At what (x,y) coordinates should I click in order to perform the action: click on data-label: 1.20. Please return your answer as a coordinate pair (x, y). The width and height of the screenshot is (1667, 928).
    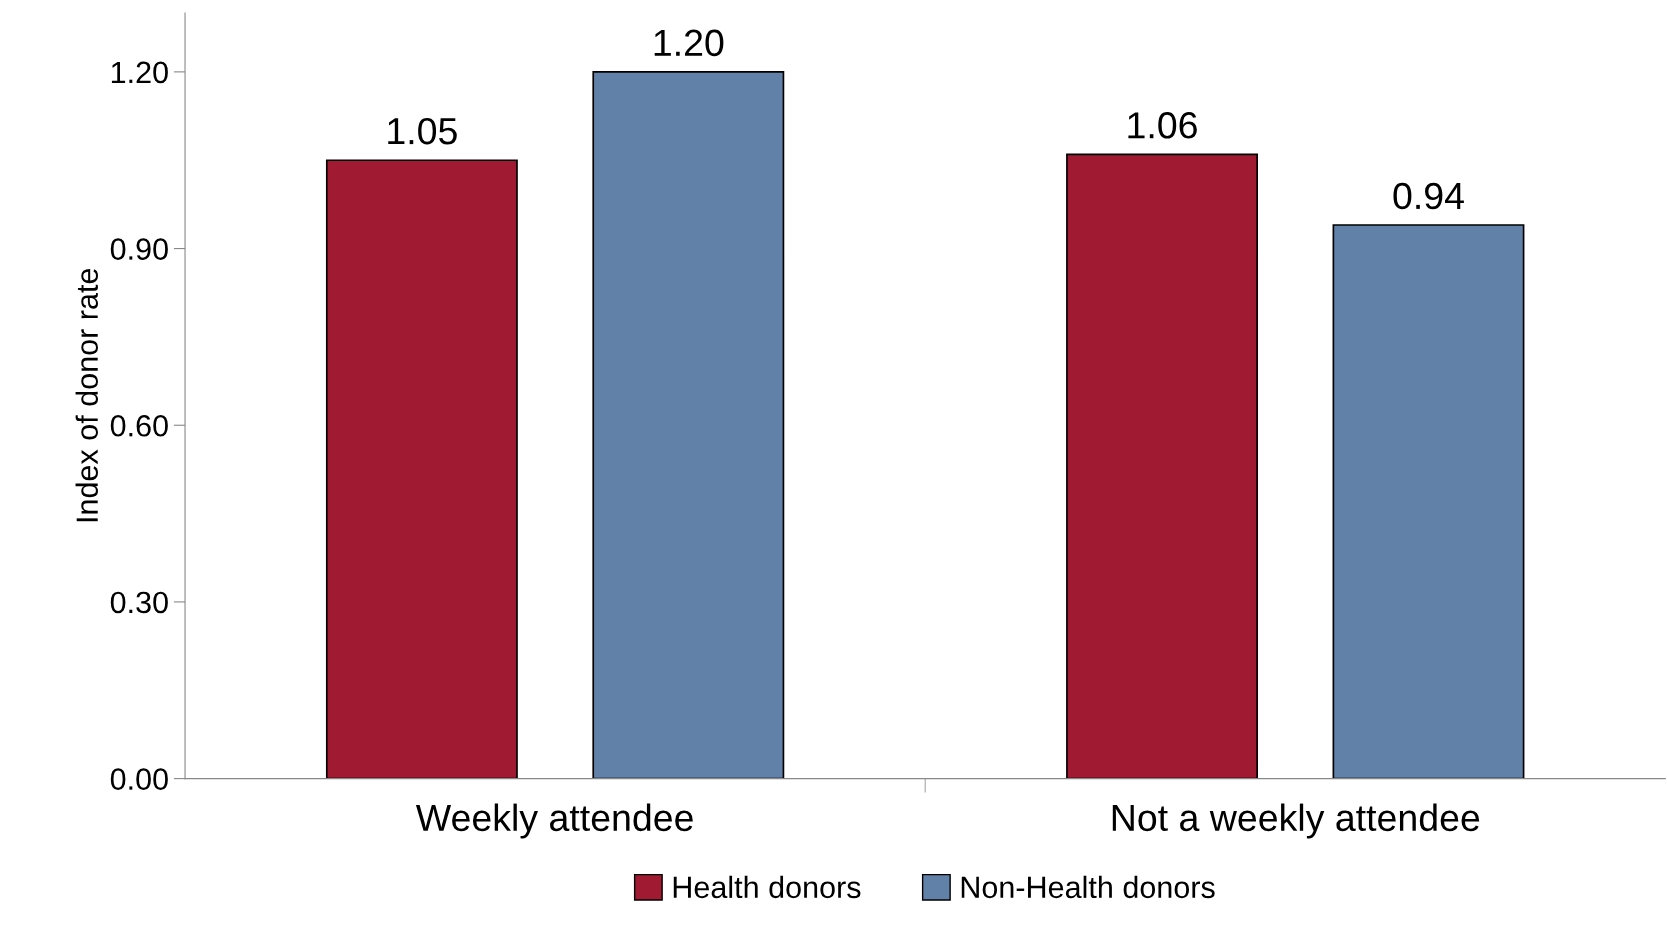
    Looking at the image, I should click on (689, 43).